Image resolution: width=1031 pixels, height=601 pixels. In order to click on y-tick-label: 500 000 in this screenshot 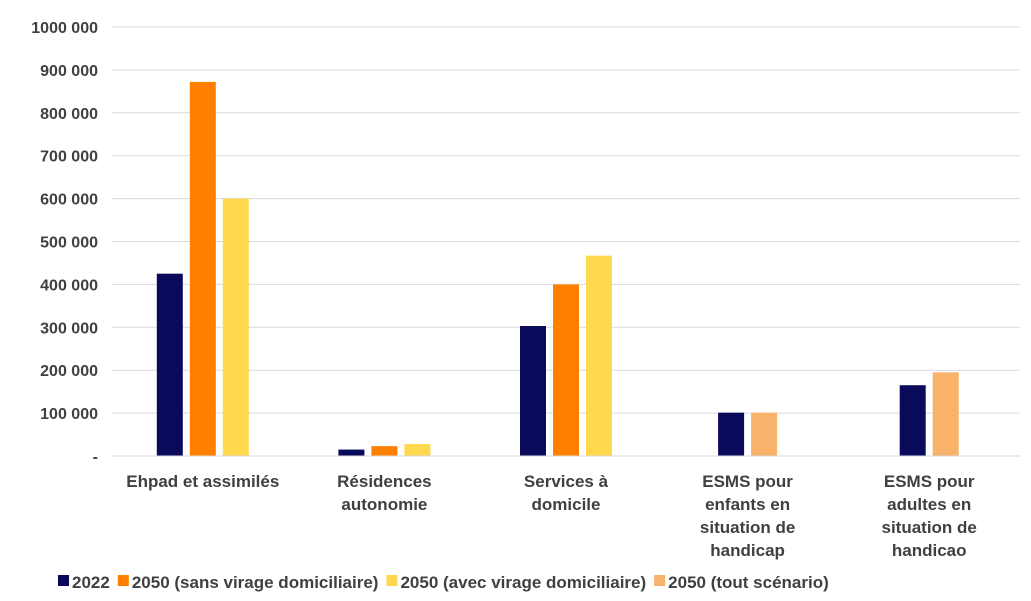, I will do `click(69, 243)`.